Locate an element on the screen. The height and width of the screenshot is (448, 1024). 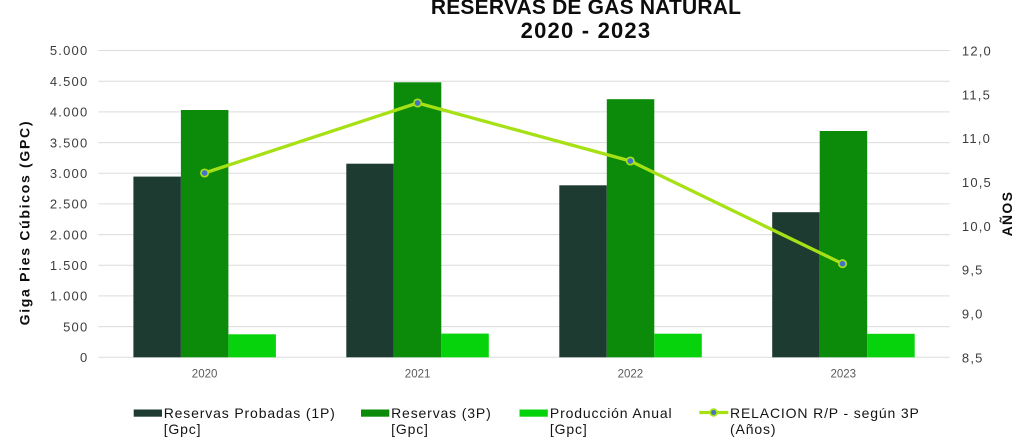
svg-text: 3.000 is located at coordinates (69, 173).